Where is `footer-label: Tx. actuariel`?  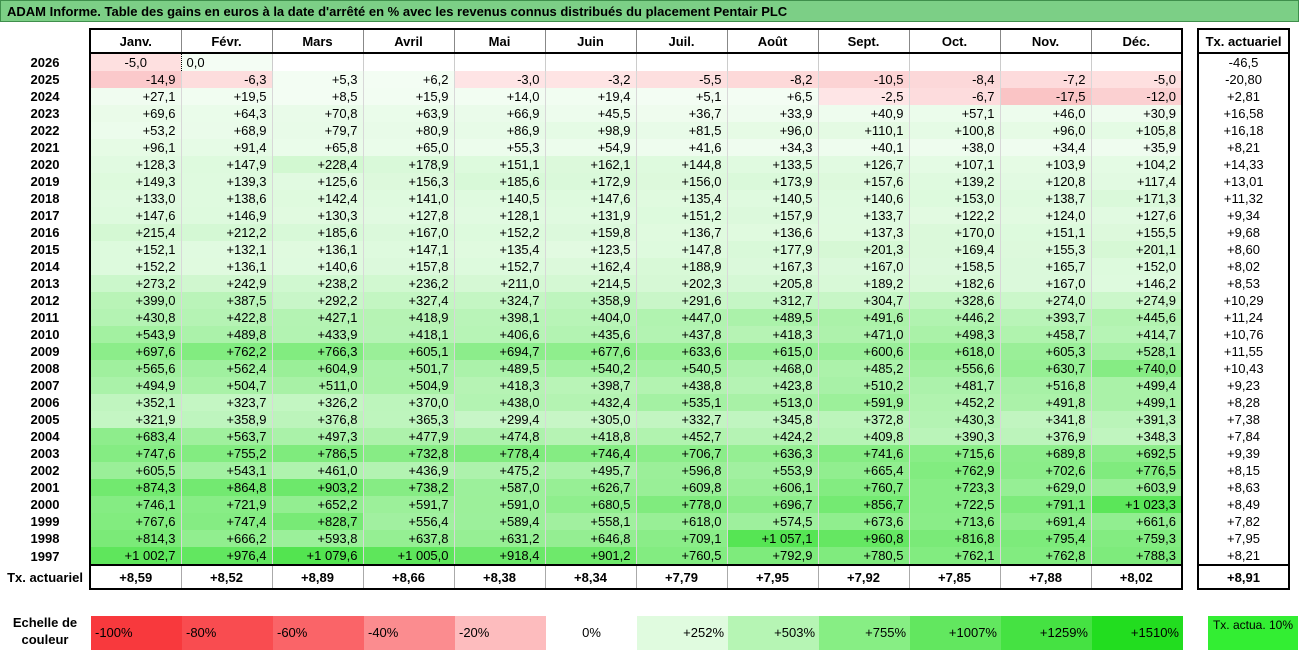
footer-label: Tx. actuariel is located at coordinates (45, 577).